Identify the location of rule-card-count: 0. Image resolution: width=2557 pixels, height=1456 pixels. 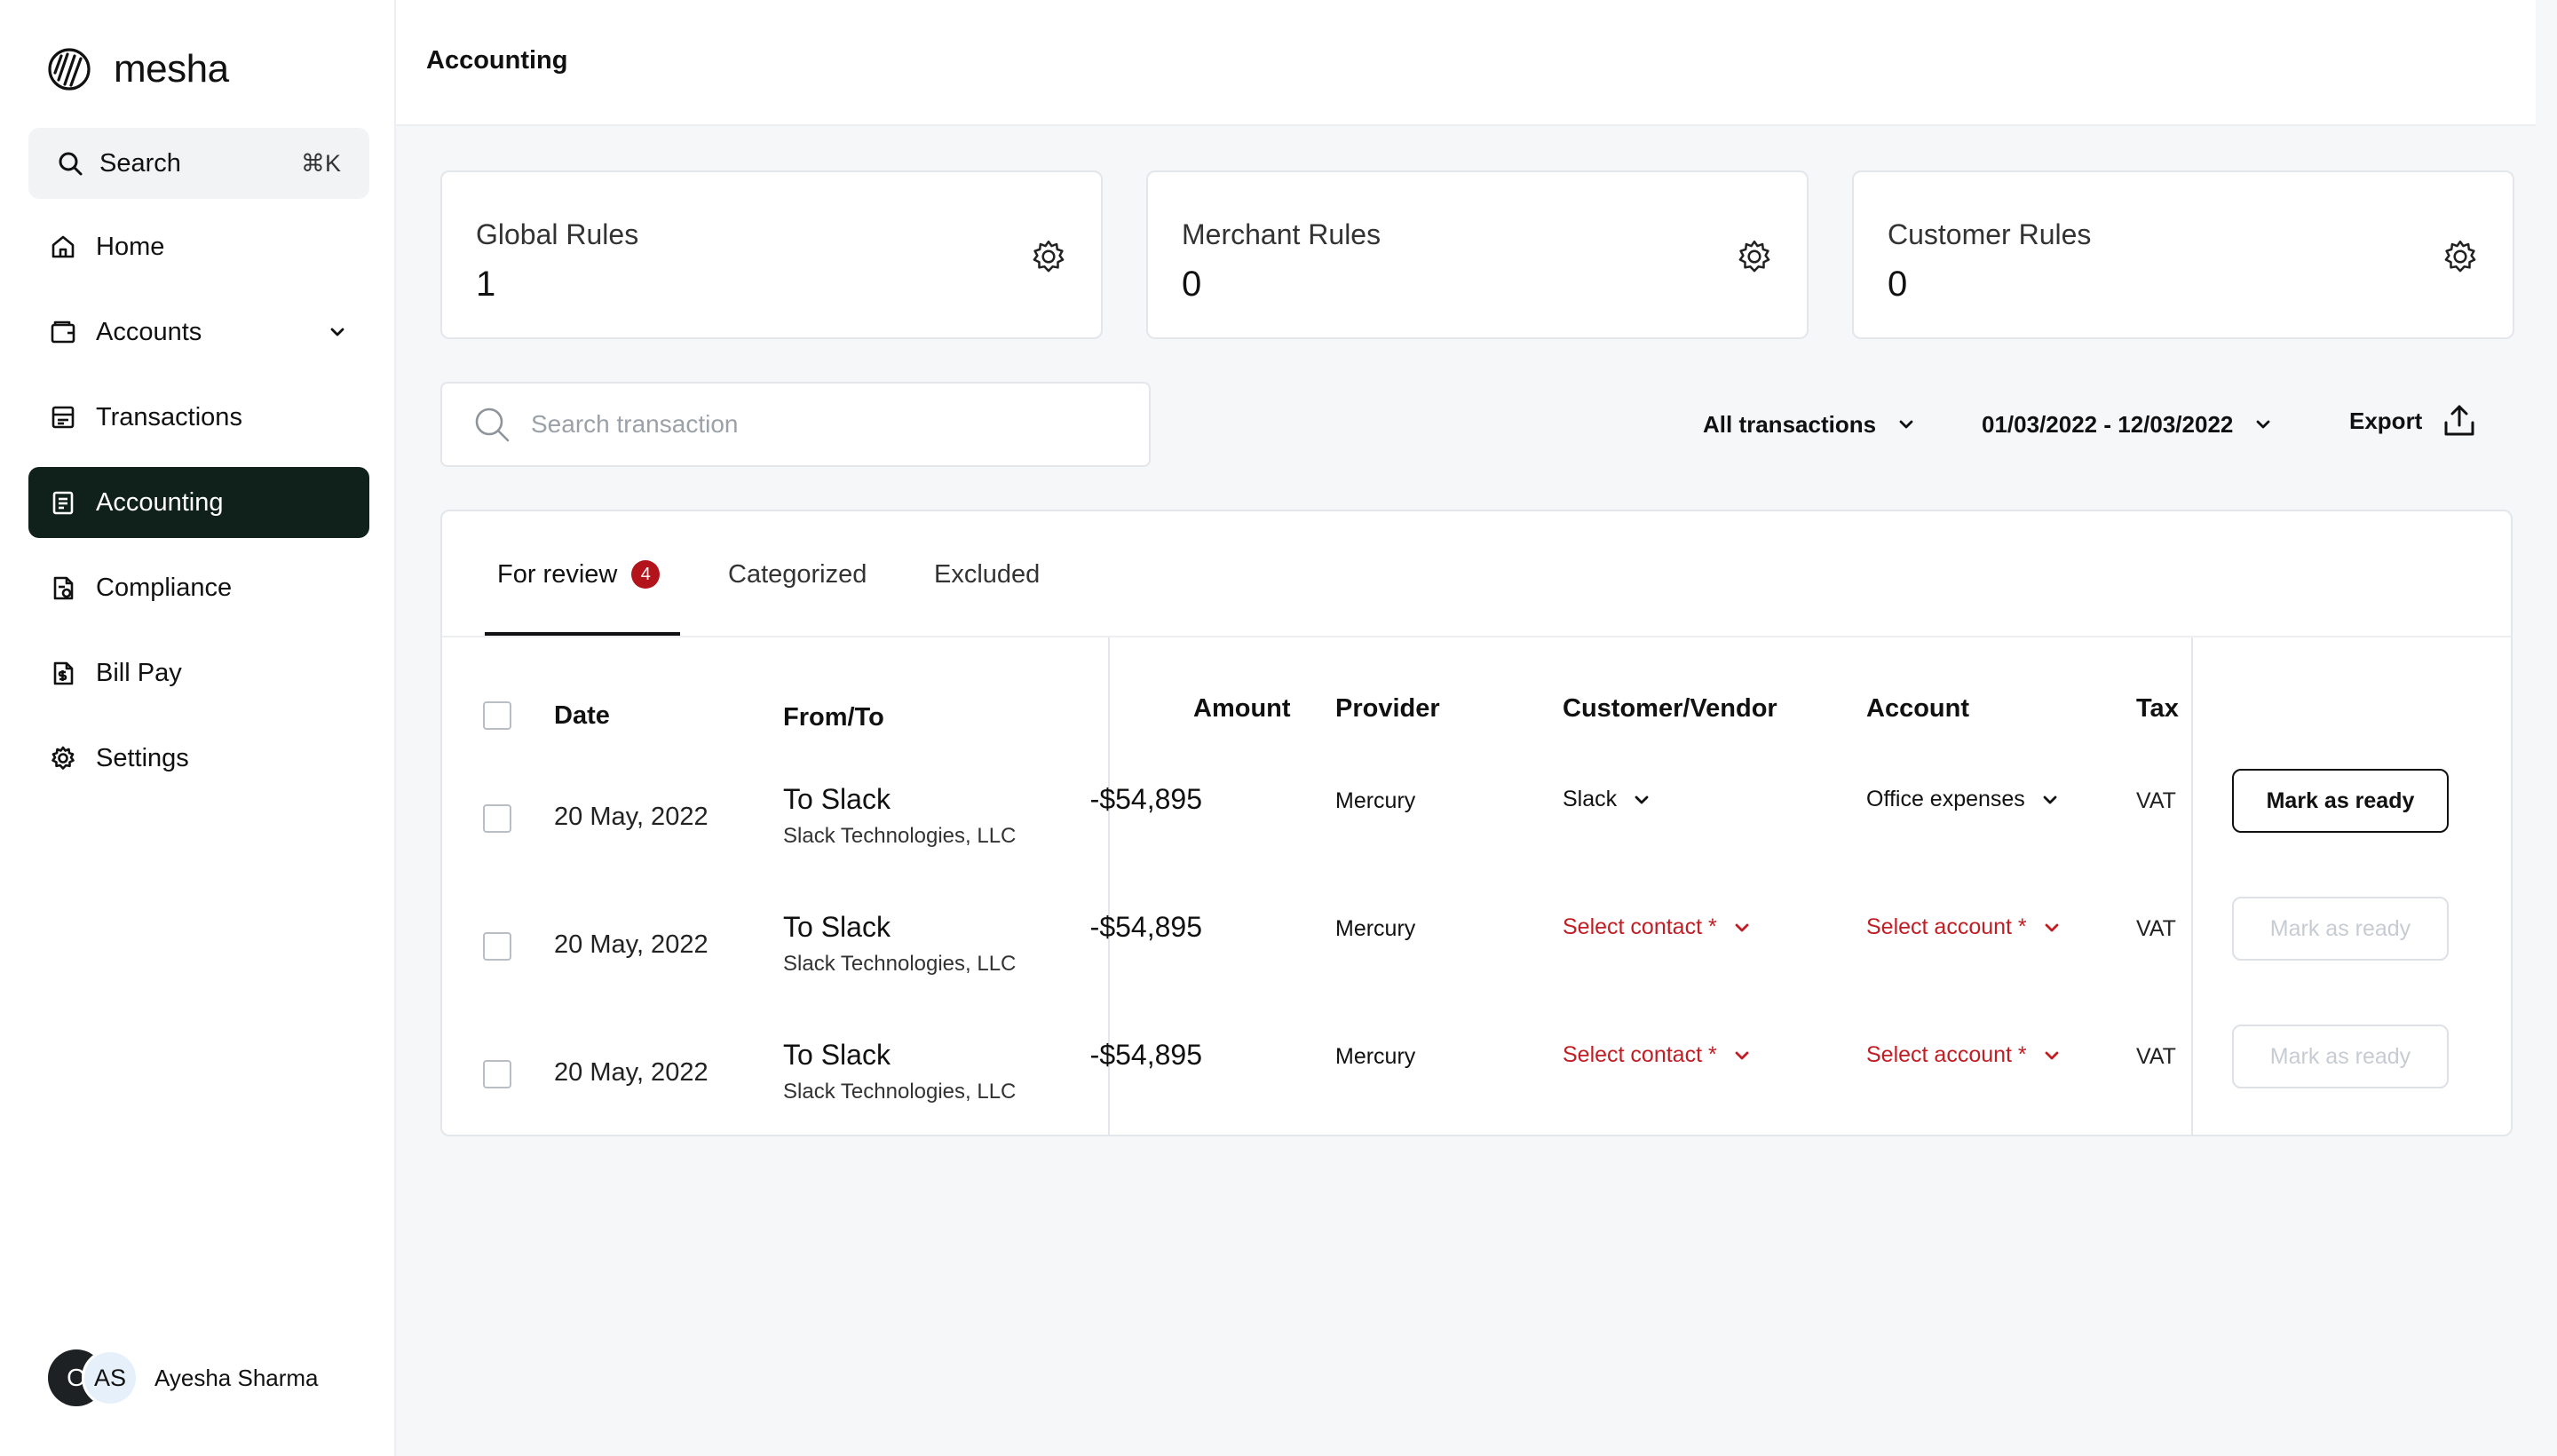
(1898, 284).